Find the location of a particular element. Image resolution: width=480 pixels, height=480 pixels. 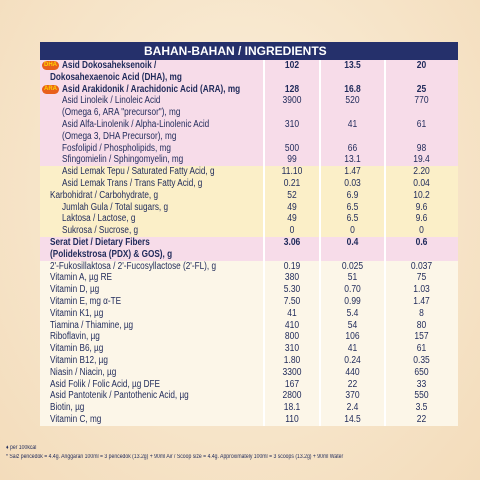

cell-value: 80 is located at coordinates (421, 325).